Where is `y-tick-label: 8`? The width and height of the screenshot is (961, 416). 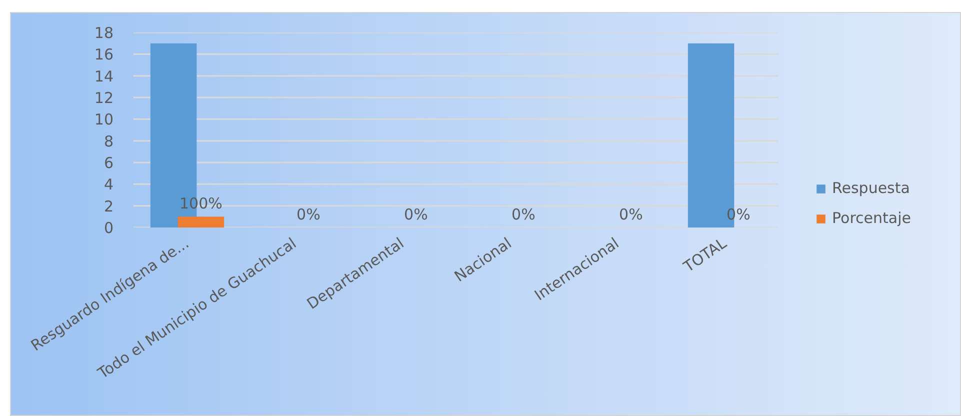
y-tick-label: 8 is located at coordinates (109, 141).